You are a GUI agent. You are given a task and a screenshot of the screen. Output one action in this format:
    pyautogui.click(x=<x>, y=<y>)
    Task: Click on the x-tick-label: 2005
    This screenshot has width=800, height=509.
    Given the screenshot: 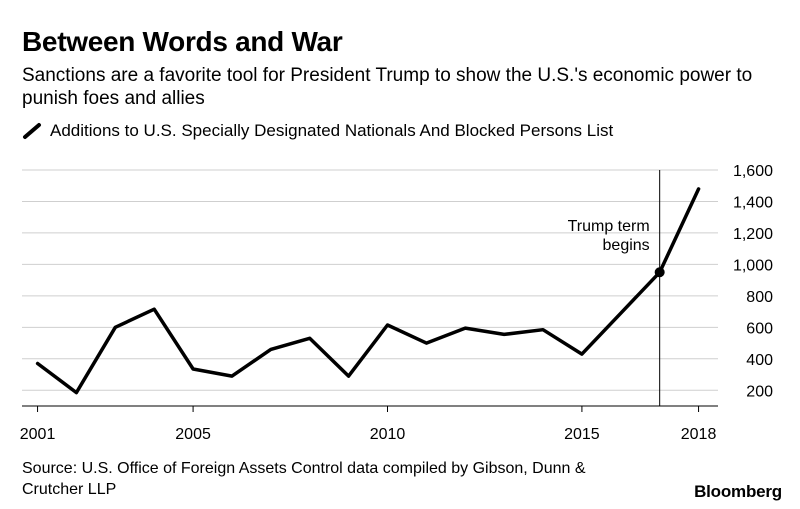 What is the action you would take?
    pyautogui.click(x=193, y=434)
    